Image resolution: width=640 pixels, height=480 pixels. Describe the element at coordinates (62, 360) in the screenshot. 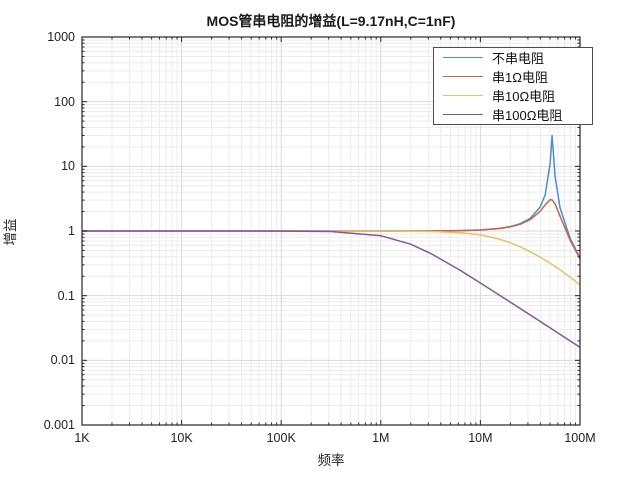

I see `y-tick-label: 0.01` at that location.